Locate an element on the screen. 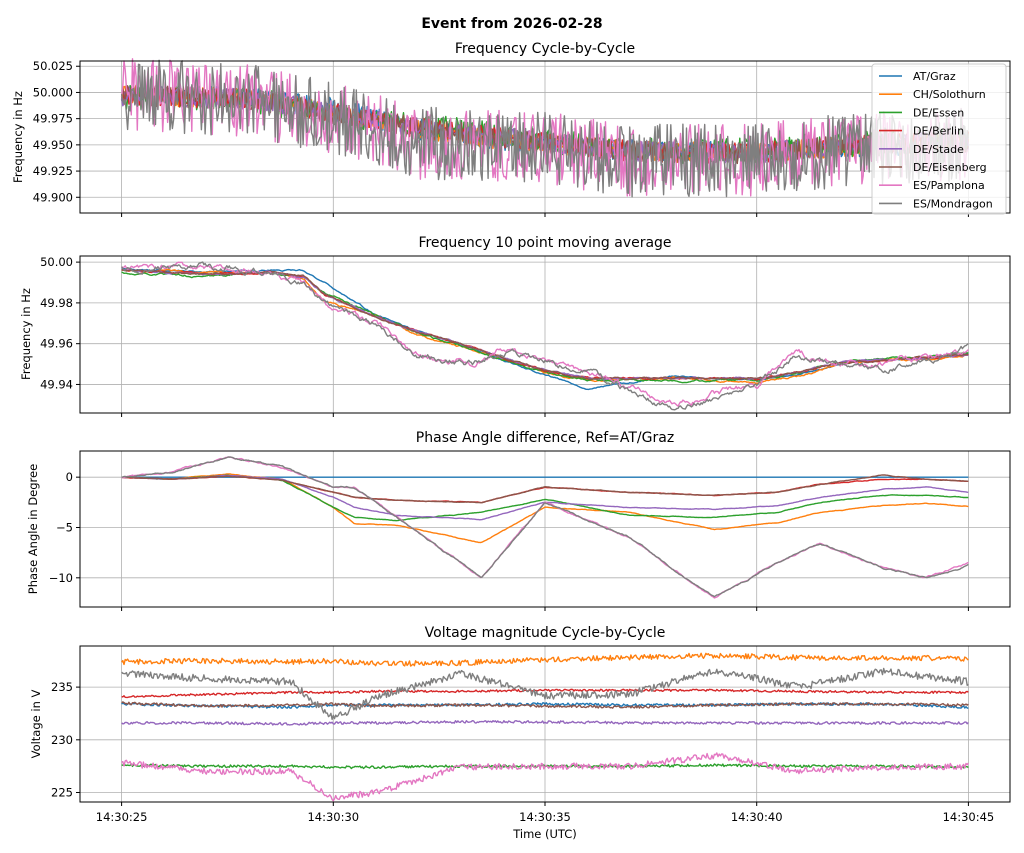 The width and height of the screenshot is (1024, 853). y-tick-label: 50.00 is located at coordinates (56, 262).